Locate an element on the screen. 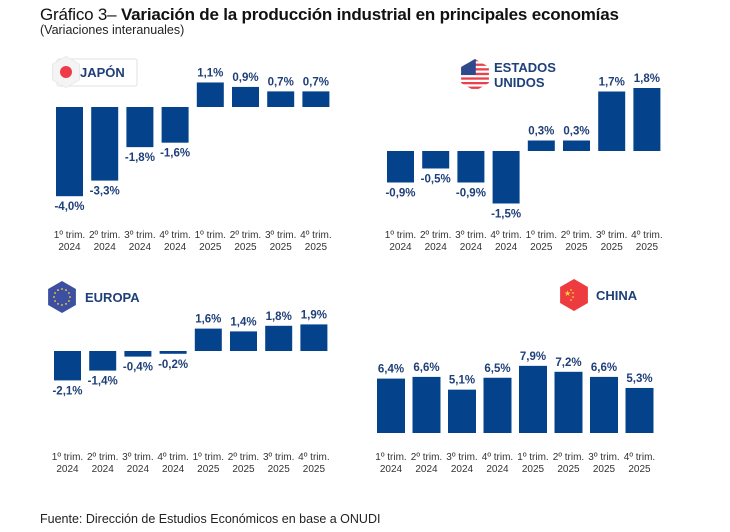  country-title: EUROPA is located at coordinates (112, 297).